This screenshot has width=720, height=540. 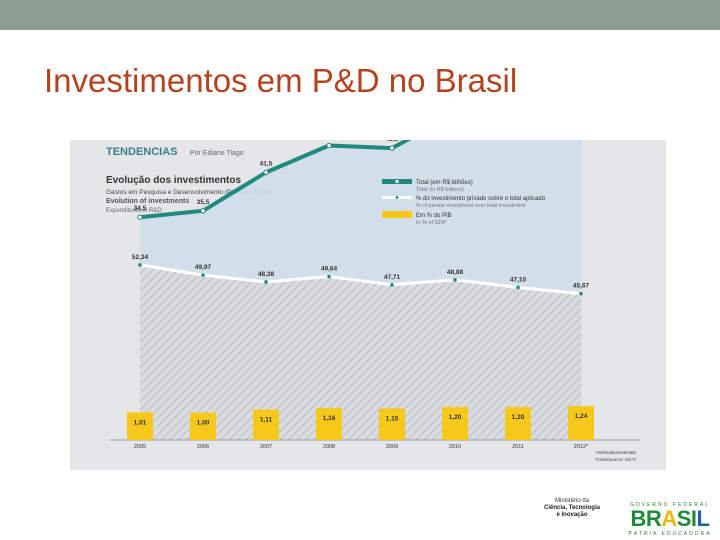 I want to click on bar-pib-2005, so click(x=140, y=426).